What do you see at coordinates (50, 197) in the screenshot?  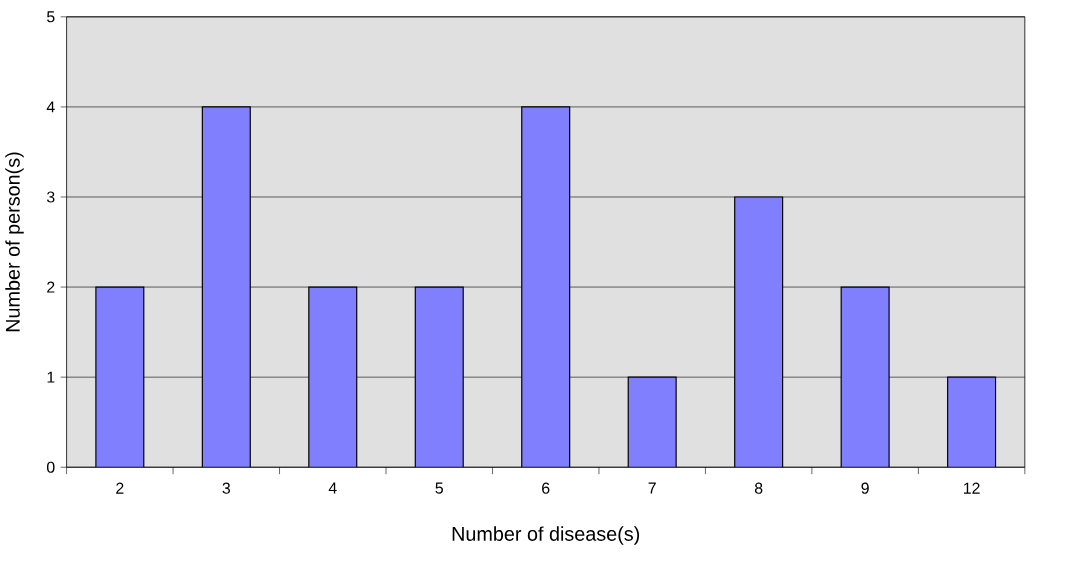 I see `y-tick-label: 3` at bounding box center [50, 197].